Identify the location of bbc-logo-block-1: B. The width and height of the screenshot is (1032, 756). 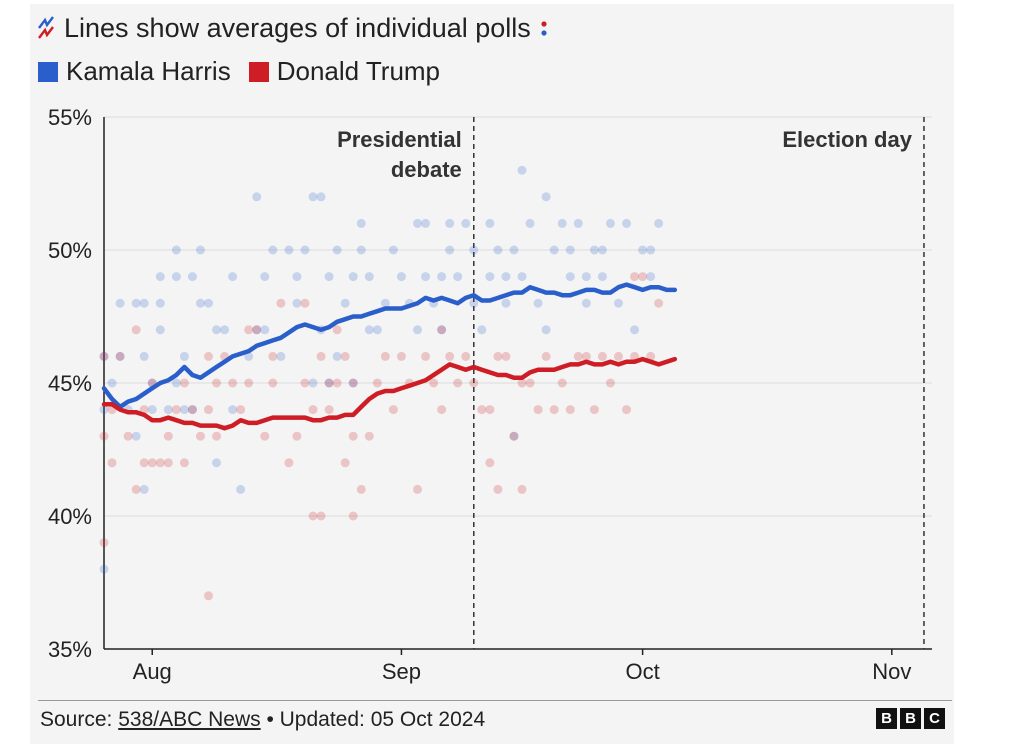
(886, 718).